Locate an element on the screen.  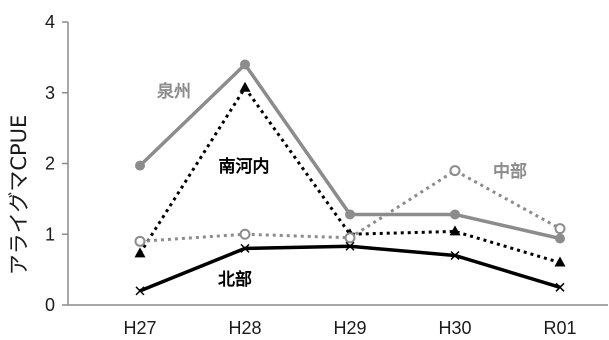
x-tick-label: H29 is located at coordinates (349, 328).